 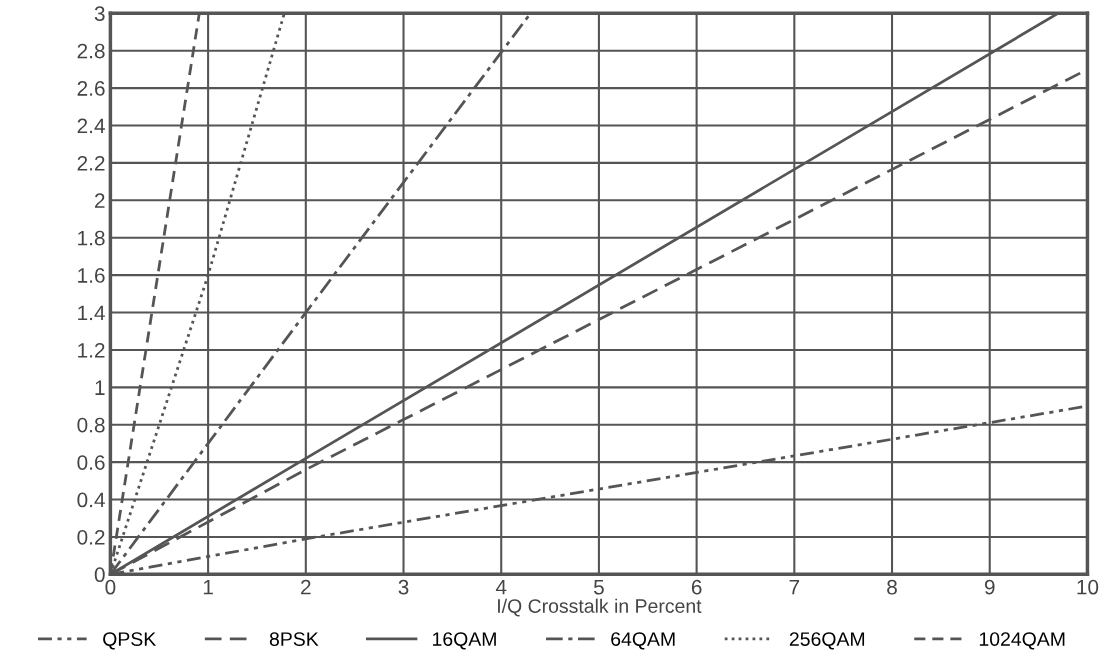 I want to click on y-tick-label: 2.4, so click(x=91, y=126).